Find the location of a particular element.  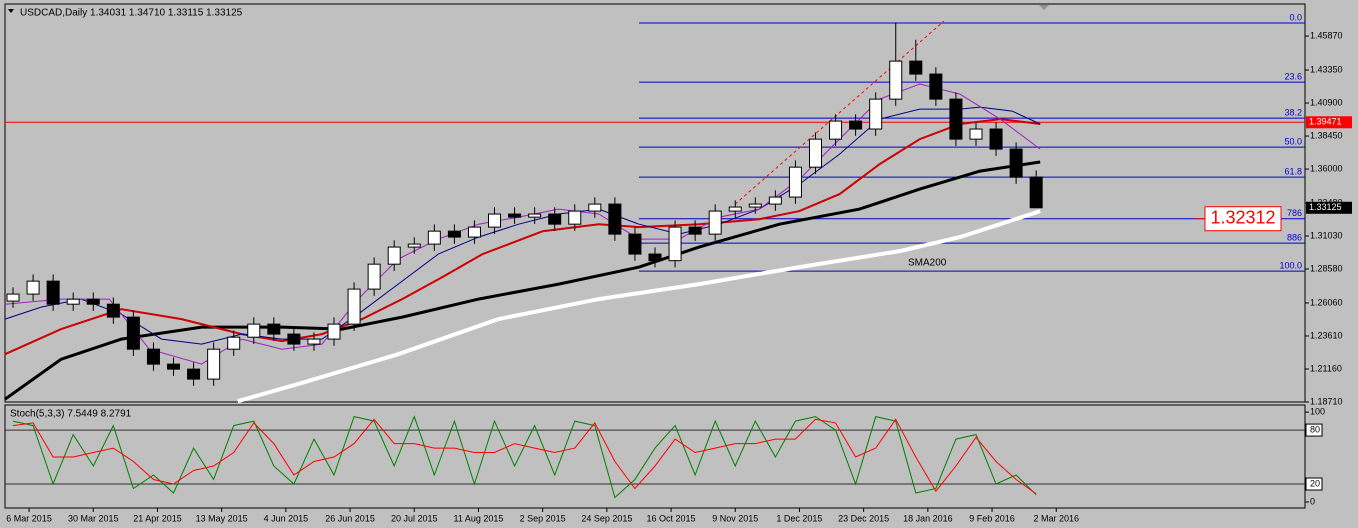

y-tick-label: 1.45870 is located at coordinates (1326, 35).